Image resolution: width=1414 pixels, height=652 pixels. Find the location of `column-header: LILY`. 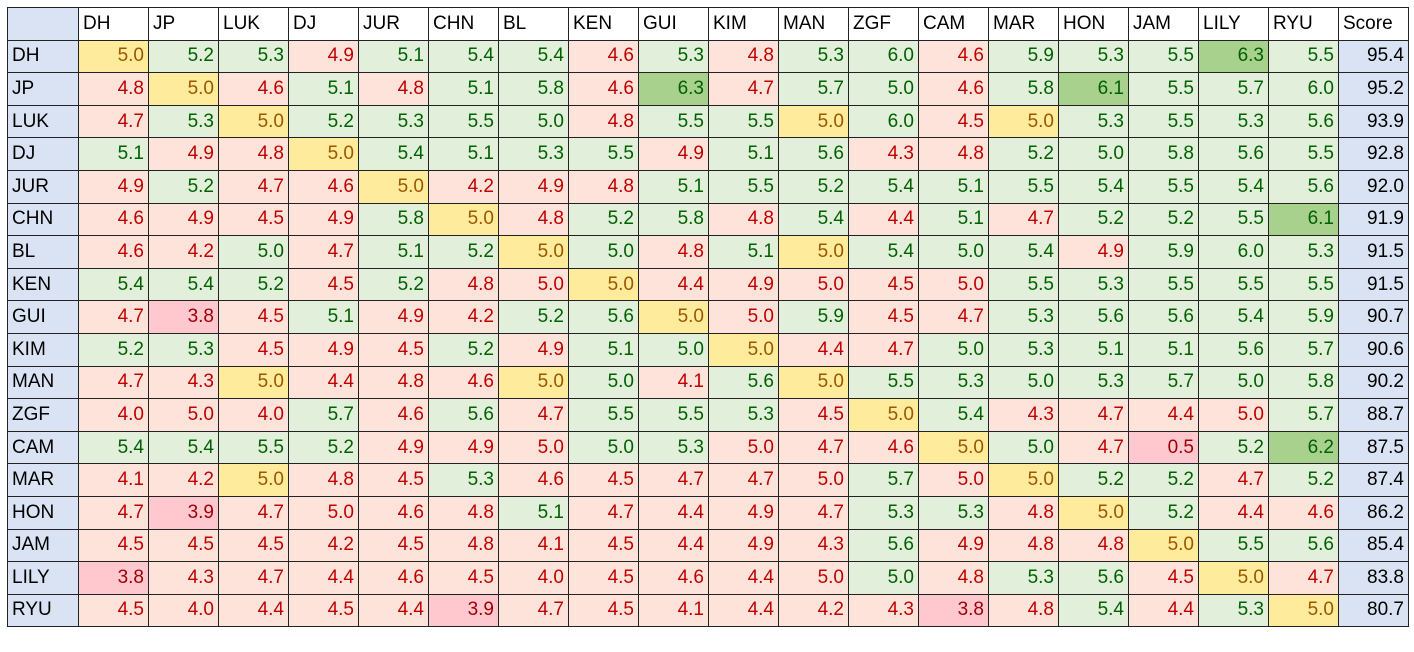

column-header: LILY is located at coordinates (1233, 24).